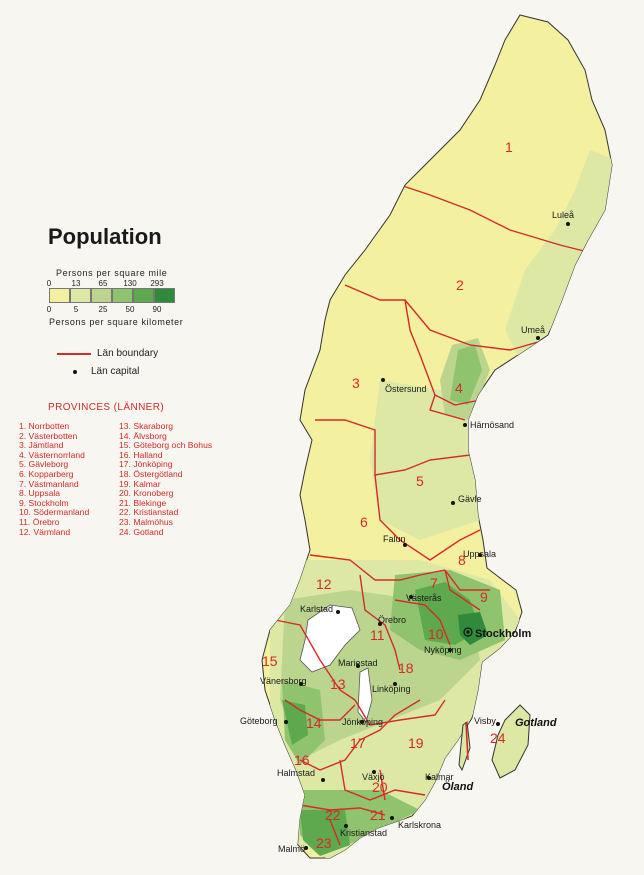 This screenshot has height=875, width=644. What do you see at coordinates (112, 273) in the screenshot?
I see `legend-mile-label: Persons per square mile` at bounding box center [112, 273].